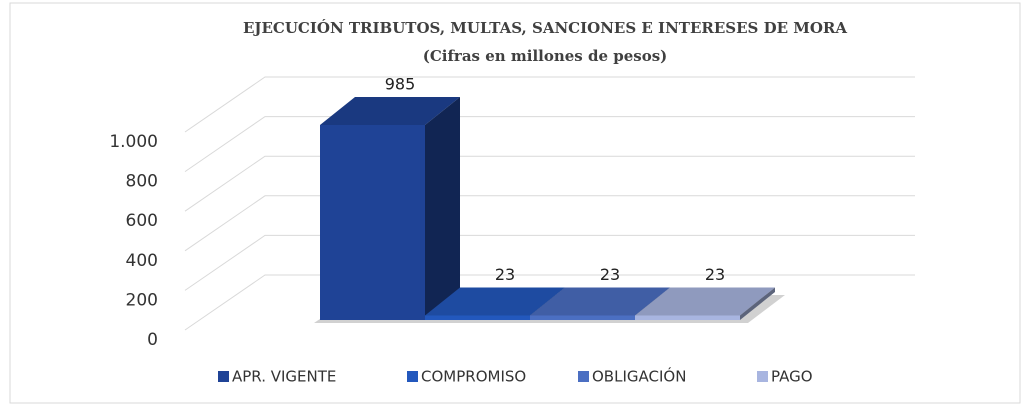 The height and width of the screenshot is (405, 1028). I want to click on y-tick-label: 400, so click(142, 261).